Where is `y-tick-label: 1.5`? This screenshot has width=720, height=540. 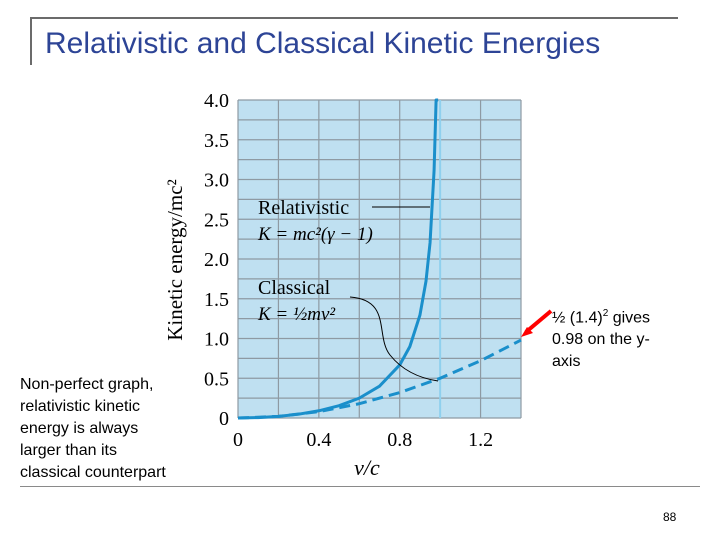 y-tick-label: 1.5 is located at coordinates (216, 300).